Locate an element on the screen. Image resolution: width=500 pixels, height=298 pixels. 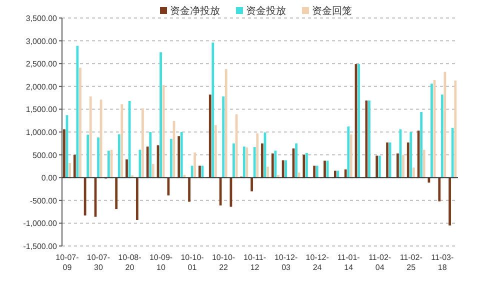
y-tick-label: 1,500.00 is located at coordinates (42, 109).